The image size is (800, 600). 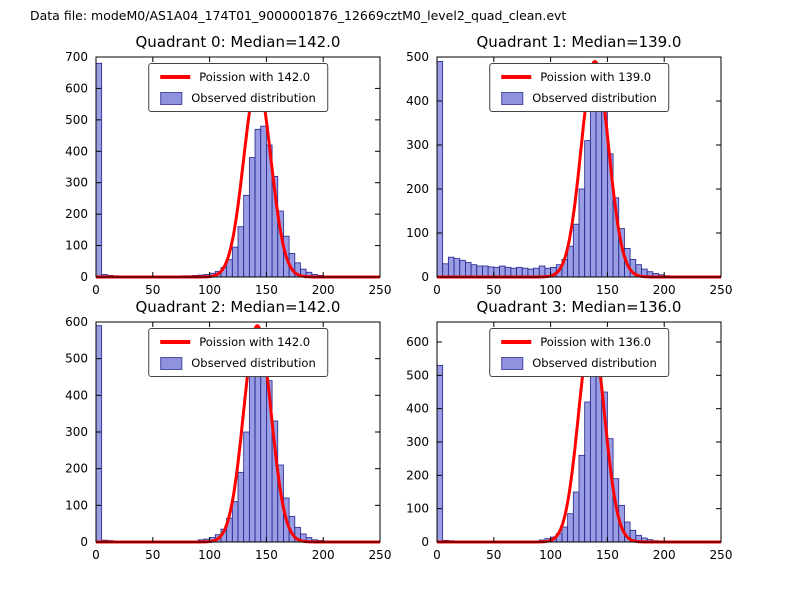 I want to click on legend-entry-poisson: Poission with 139.0, so click(x=579, y=77).